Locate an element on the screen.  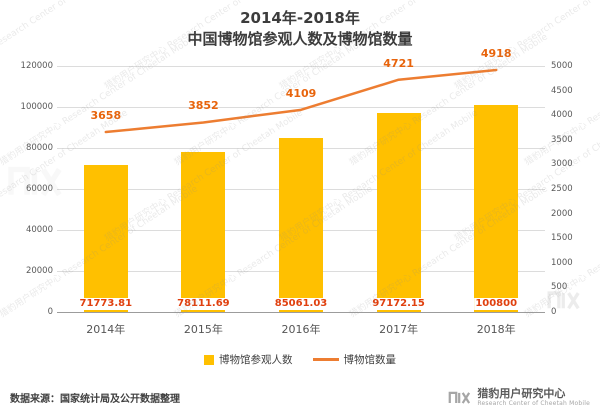
cheetah-logo-bracket is located at coordinates (453, 397).